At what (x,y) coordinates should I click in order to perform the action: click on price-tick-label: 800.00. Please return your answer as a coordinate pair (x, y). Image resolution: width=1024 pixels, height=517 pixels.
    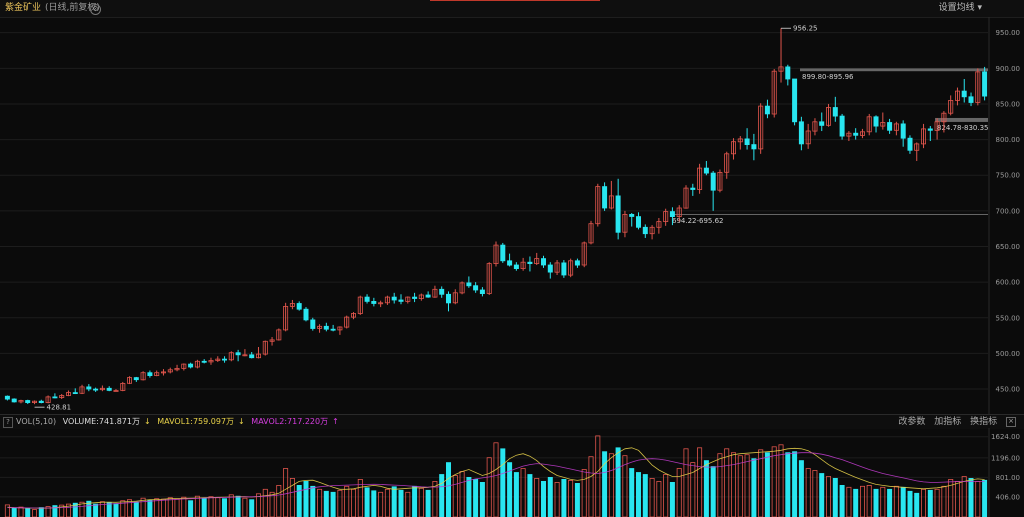
    Looking at the image, I should click on (1008, 140).